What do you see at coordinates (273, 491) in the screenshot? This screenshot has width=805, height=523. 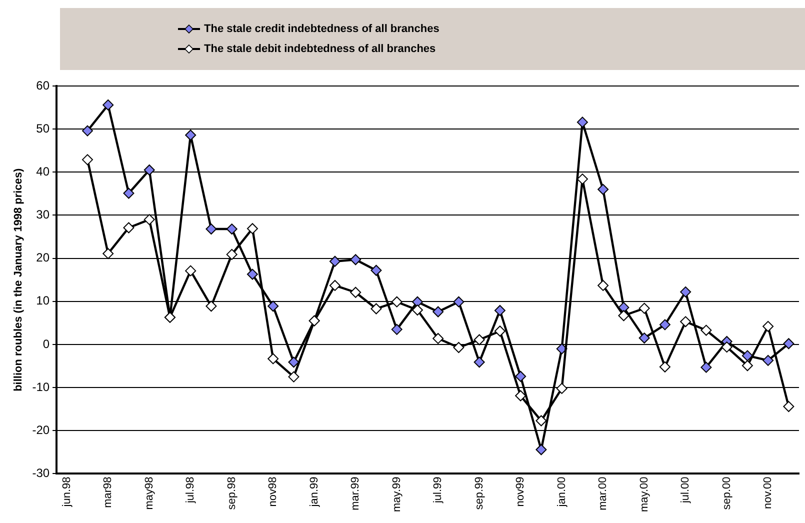 I see `x-tick-label: nov98` at bounding box center [273, 491].